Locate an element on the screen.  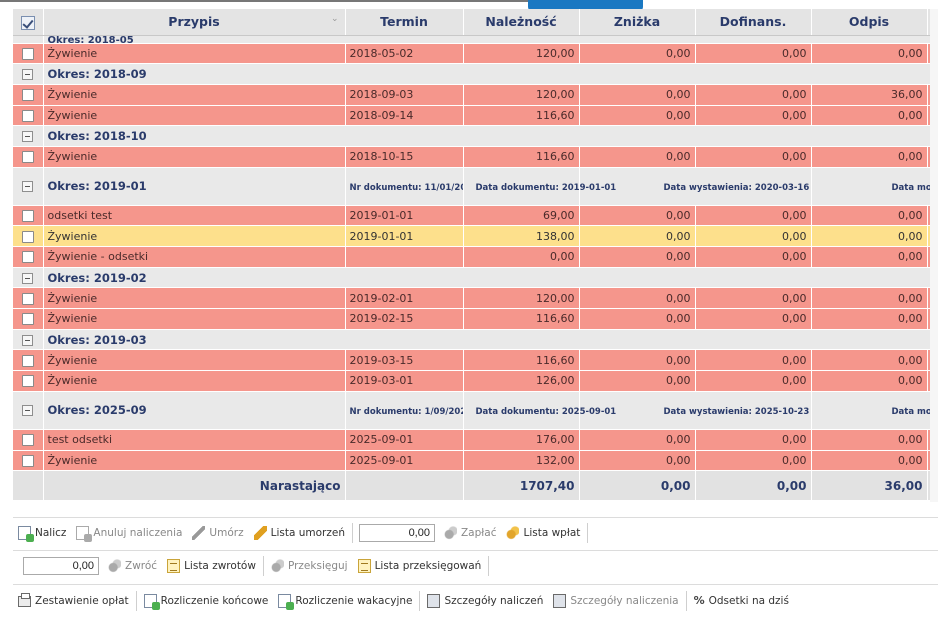
column-znizka: Zniżka is located at coordinates (637, 22).